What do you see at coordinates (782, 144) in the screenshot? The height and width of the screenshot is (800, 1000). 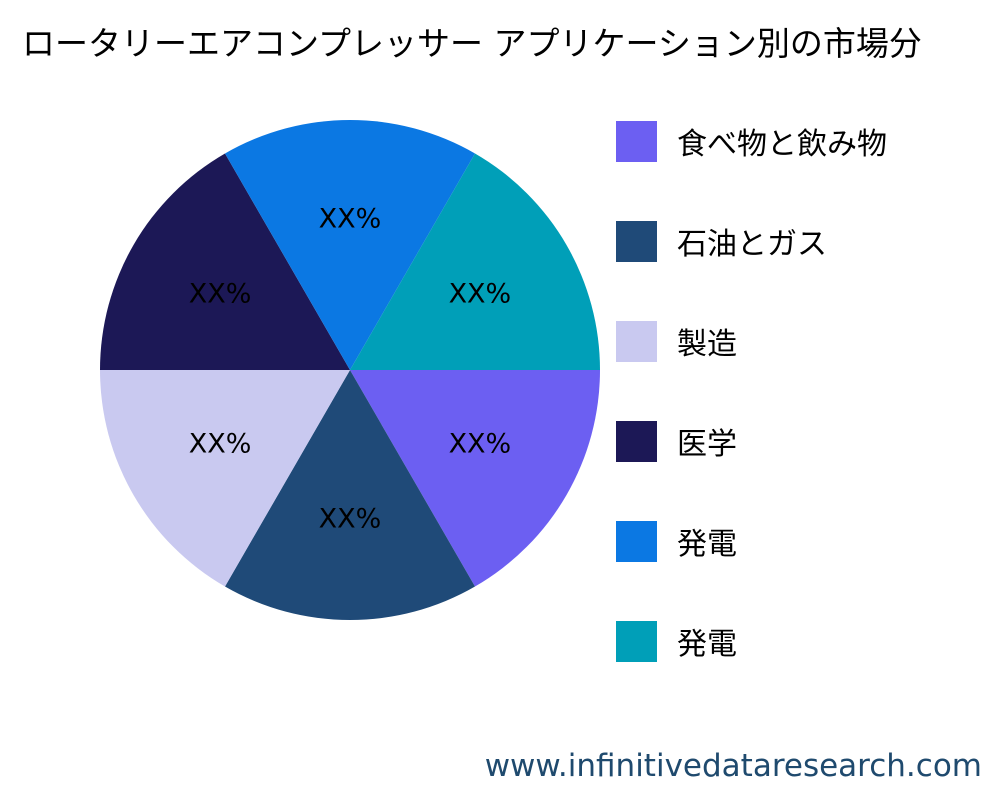 I see `legend-label: 食べ物と飲み物` at bounding box center [782, 144].